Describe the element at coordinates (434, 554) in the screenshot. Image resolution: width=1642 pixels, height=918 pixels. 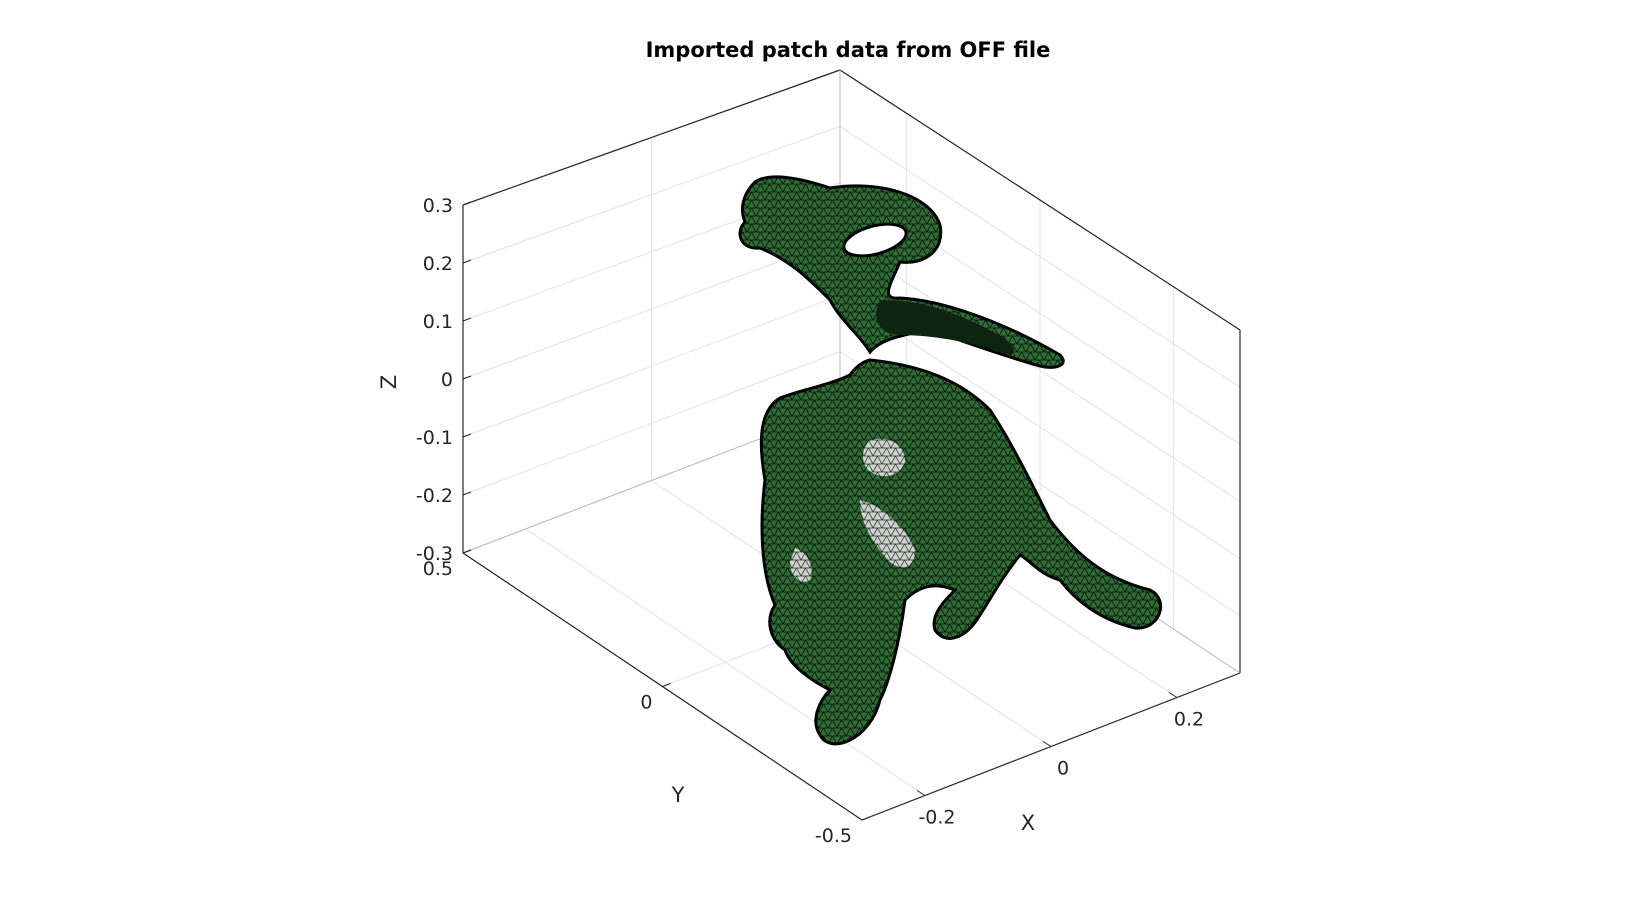
I see `z-tick-label: -0.3` at that location.